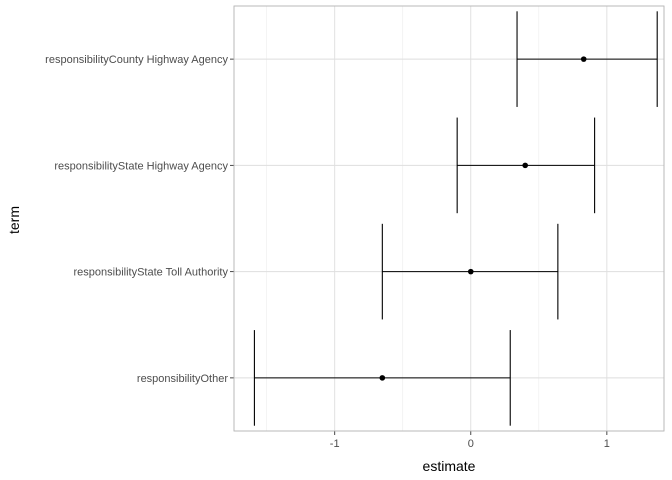 The width and height of the screenshot is (672, 480). Describe the element at coordinates (141, 166) in the screenshot. I see `y-tick-label: responsibilityState Highway Agency` at that location.